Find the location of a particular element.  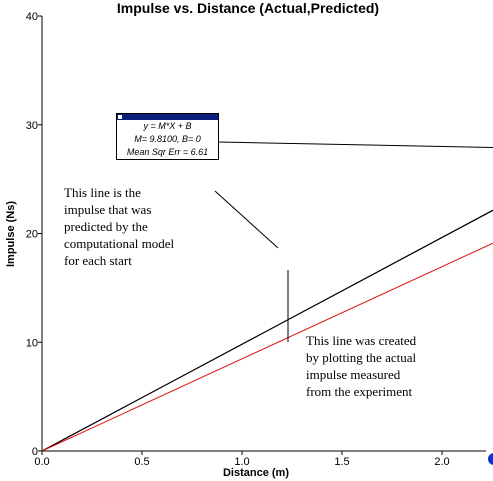

fit-parameters: M= 9.8100, B= 0 is located at coordinates (167, 139).